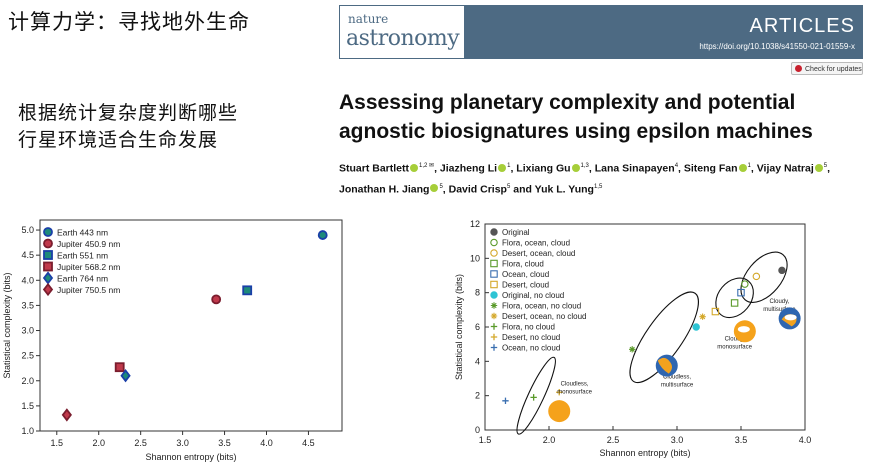 The height and width of the screenshot is (465, 869). I want to click on legend-label: Original, no cloud, so click(533, 295).